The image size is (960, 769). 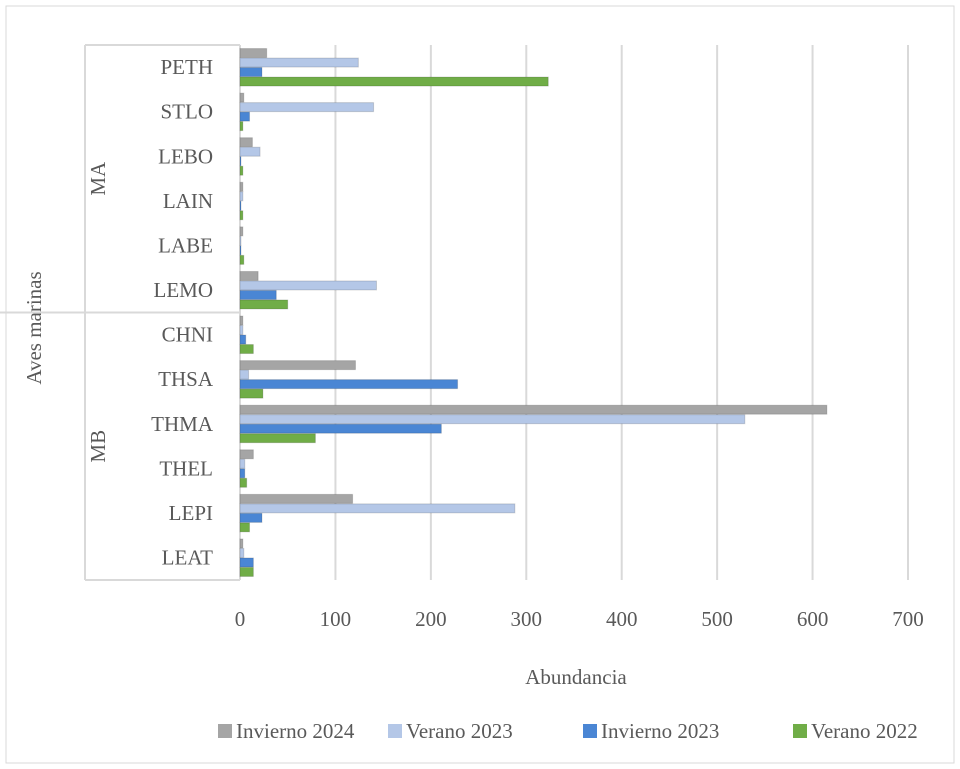 I want to click on y-tick-label: LEAT, so click(x=187, y=558).